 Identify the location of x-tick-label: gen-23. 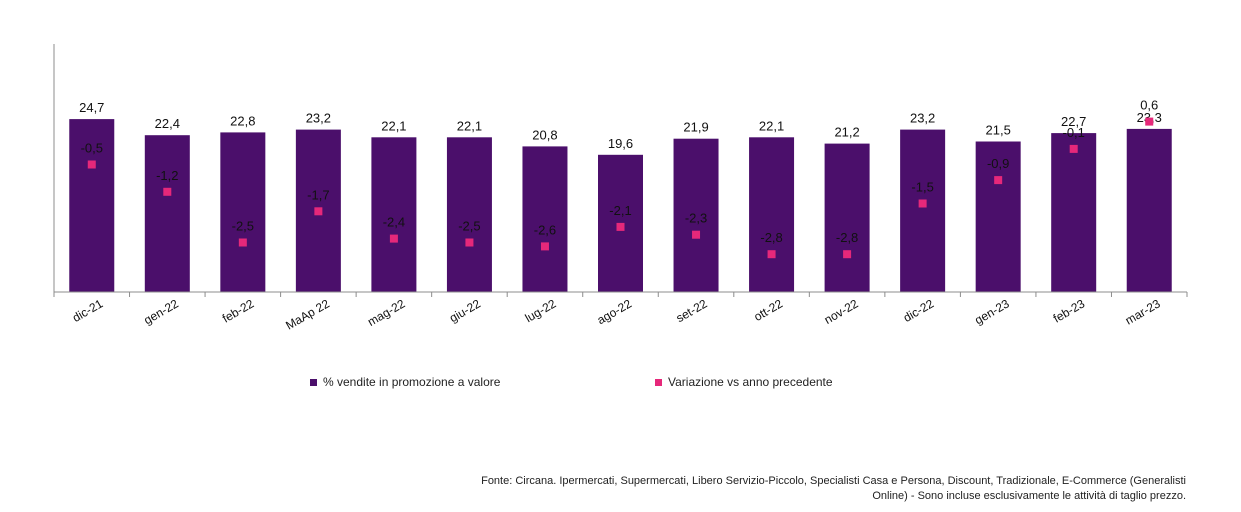
(992, 311).